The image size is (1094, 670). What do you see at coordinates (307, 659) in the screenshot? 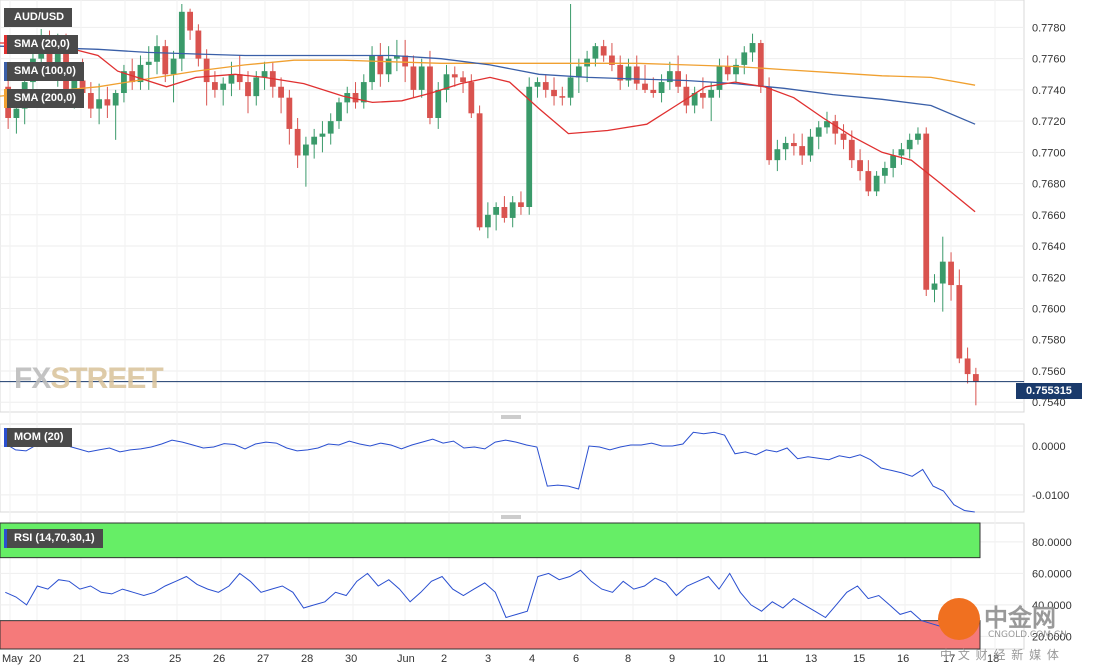
I see `x-tick-label: 28` at bounding box center [307, 659].